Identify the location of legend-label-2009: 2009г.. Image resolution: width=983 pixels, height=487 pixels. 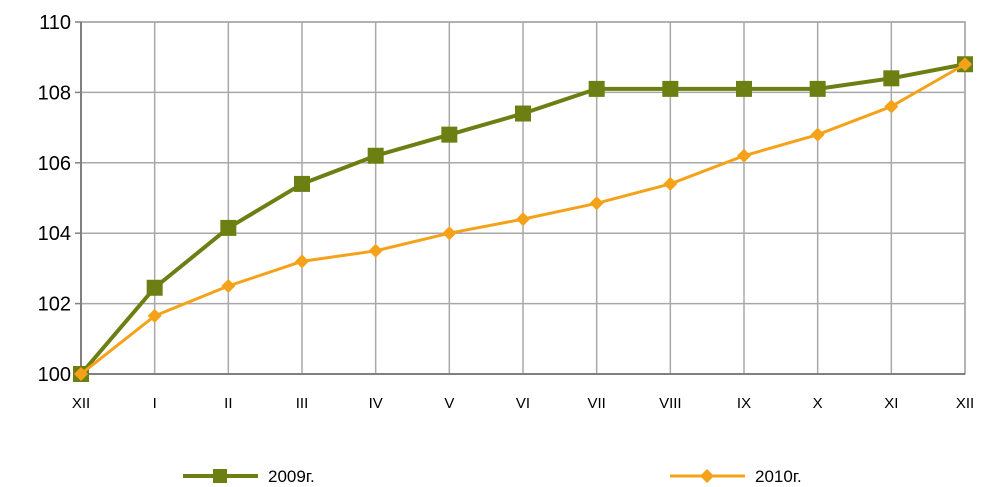
(291, 476).